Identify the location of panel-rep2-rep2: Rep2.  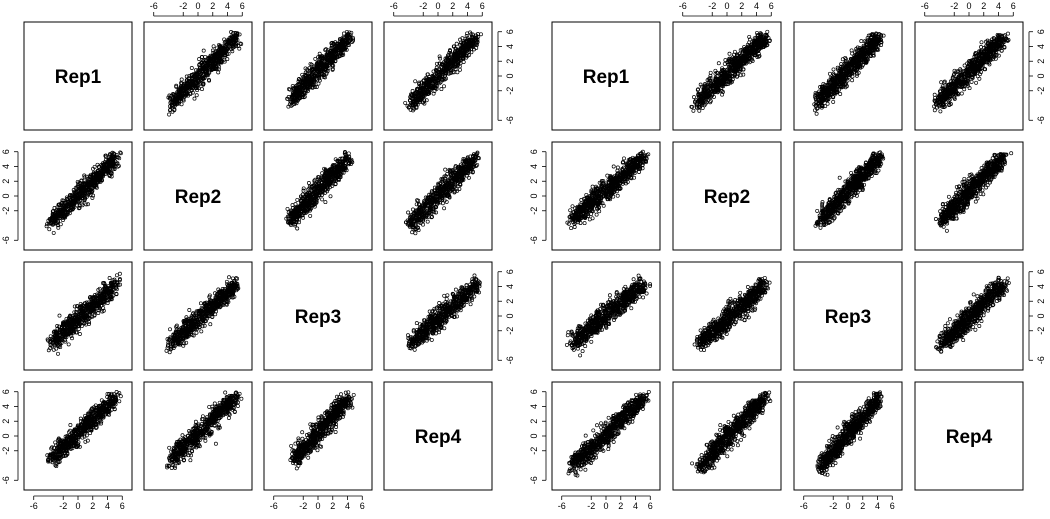
(198, 196).